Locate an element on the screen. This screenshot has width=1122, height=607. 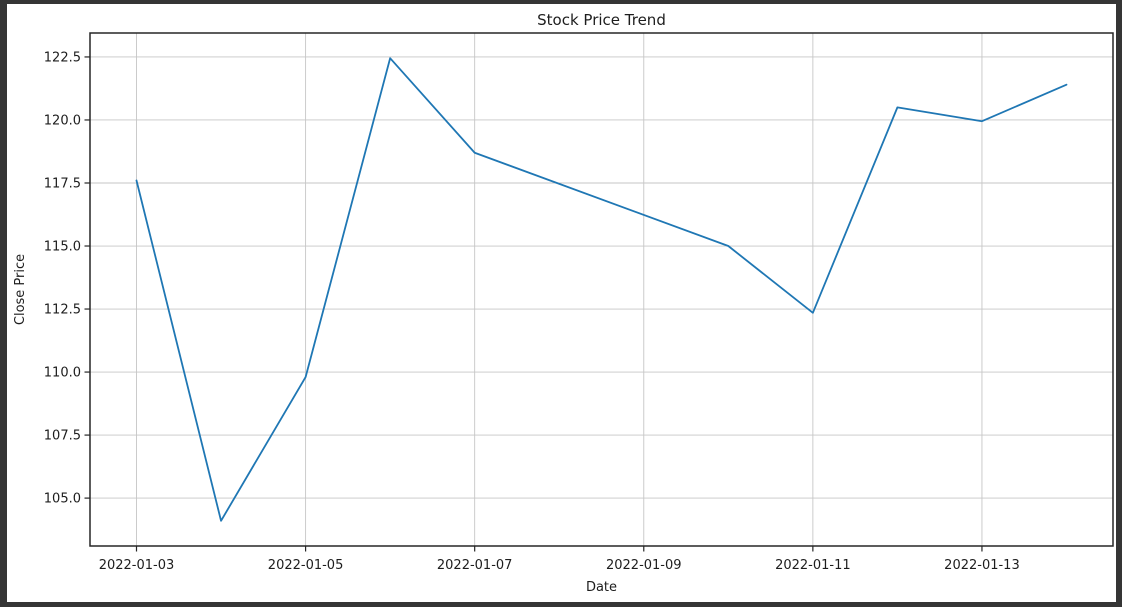
y-tick-label: 120.0 is located at coordinates (62, 120).